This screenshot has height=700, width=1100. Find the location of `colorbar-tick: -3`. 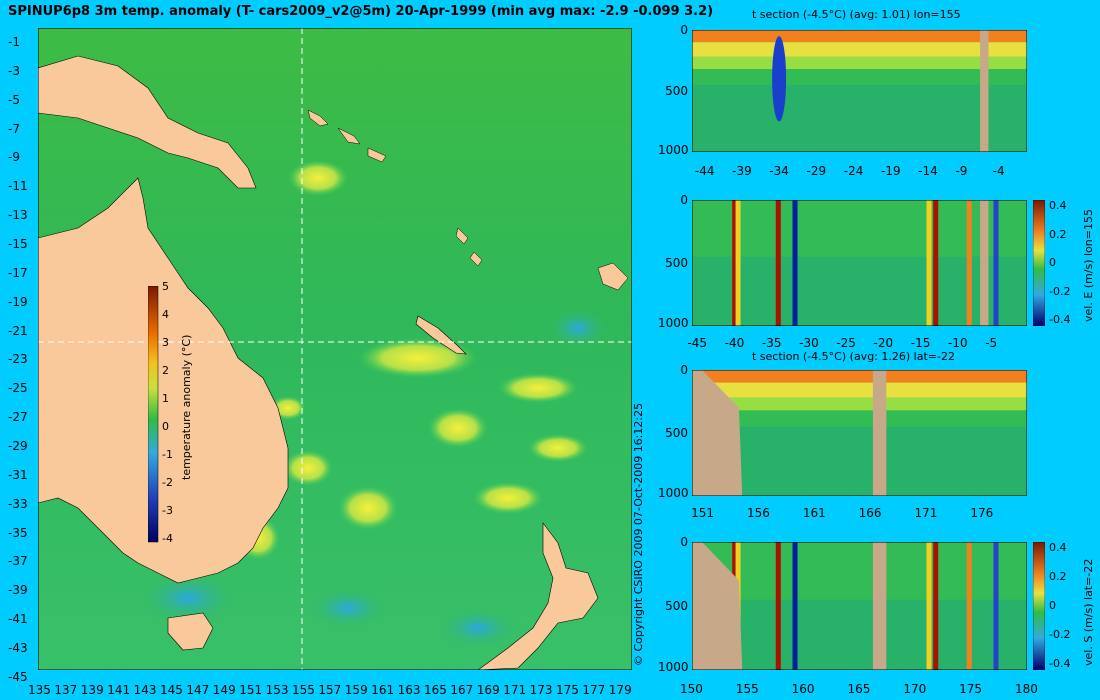

colorbar-tick: -3 is located at coordinates (167, 510).